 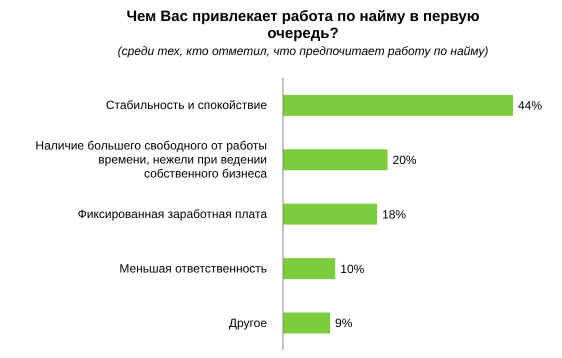 I want to click on y-tick-label: Наличие большего свободного от работы времени, нежели при ведении собственного бизнеса, so click(x=151, y=159).